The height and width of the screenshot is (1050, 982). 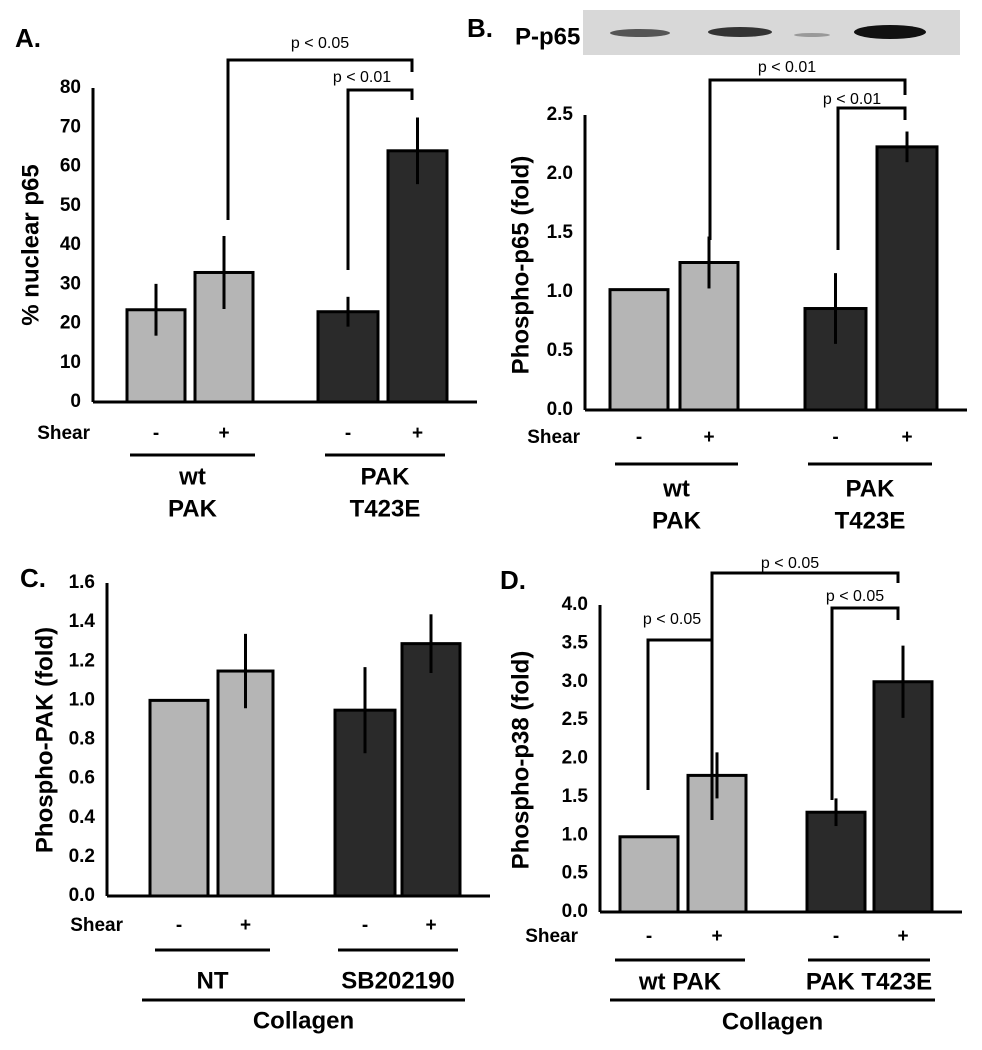 What do you see at coordinates (520, 760) in the screenshot?
I see `y-axis-label: Phospho-p38 (fold)` at bounding box center [520, 760].